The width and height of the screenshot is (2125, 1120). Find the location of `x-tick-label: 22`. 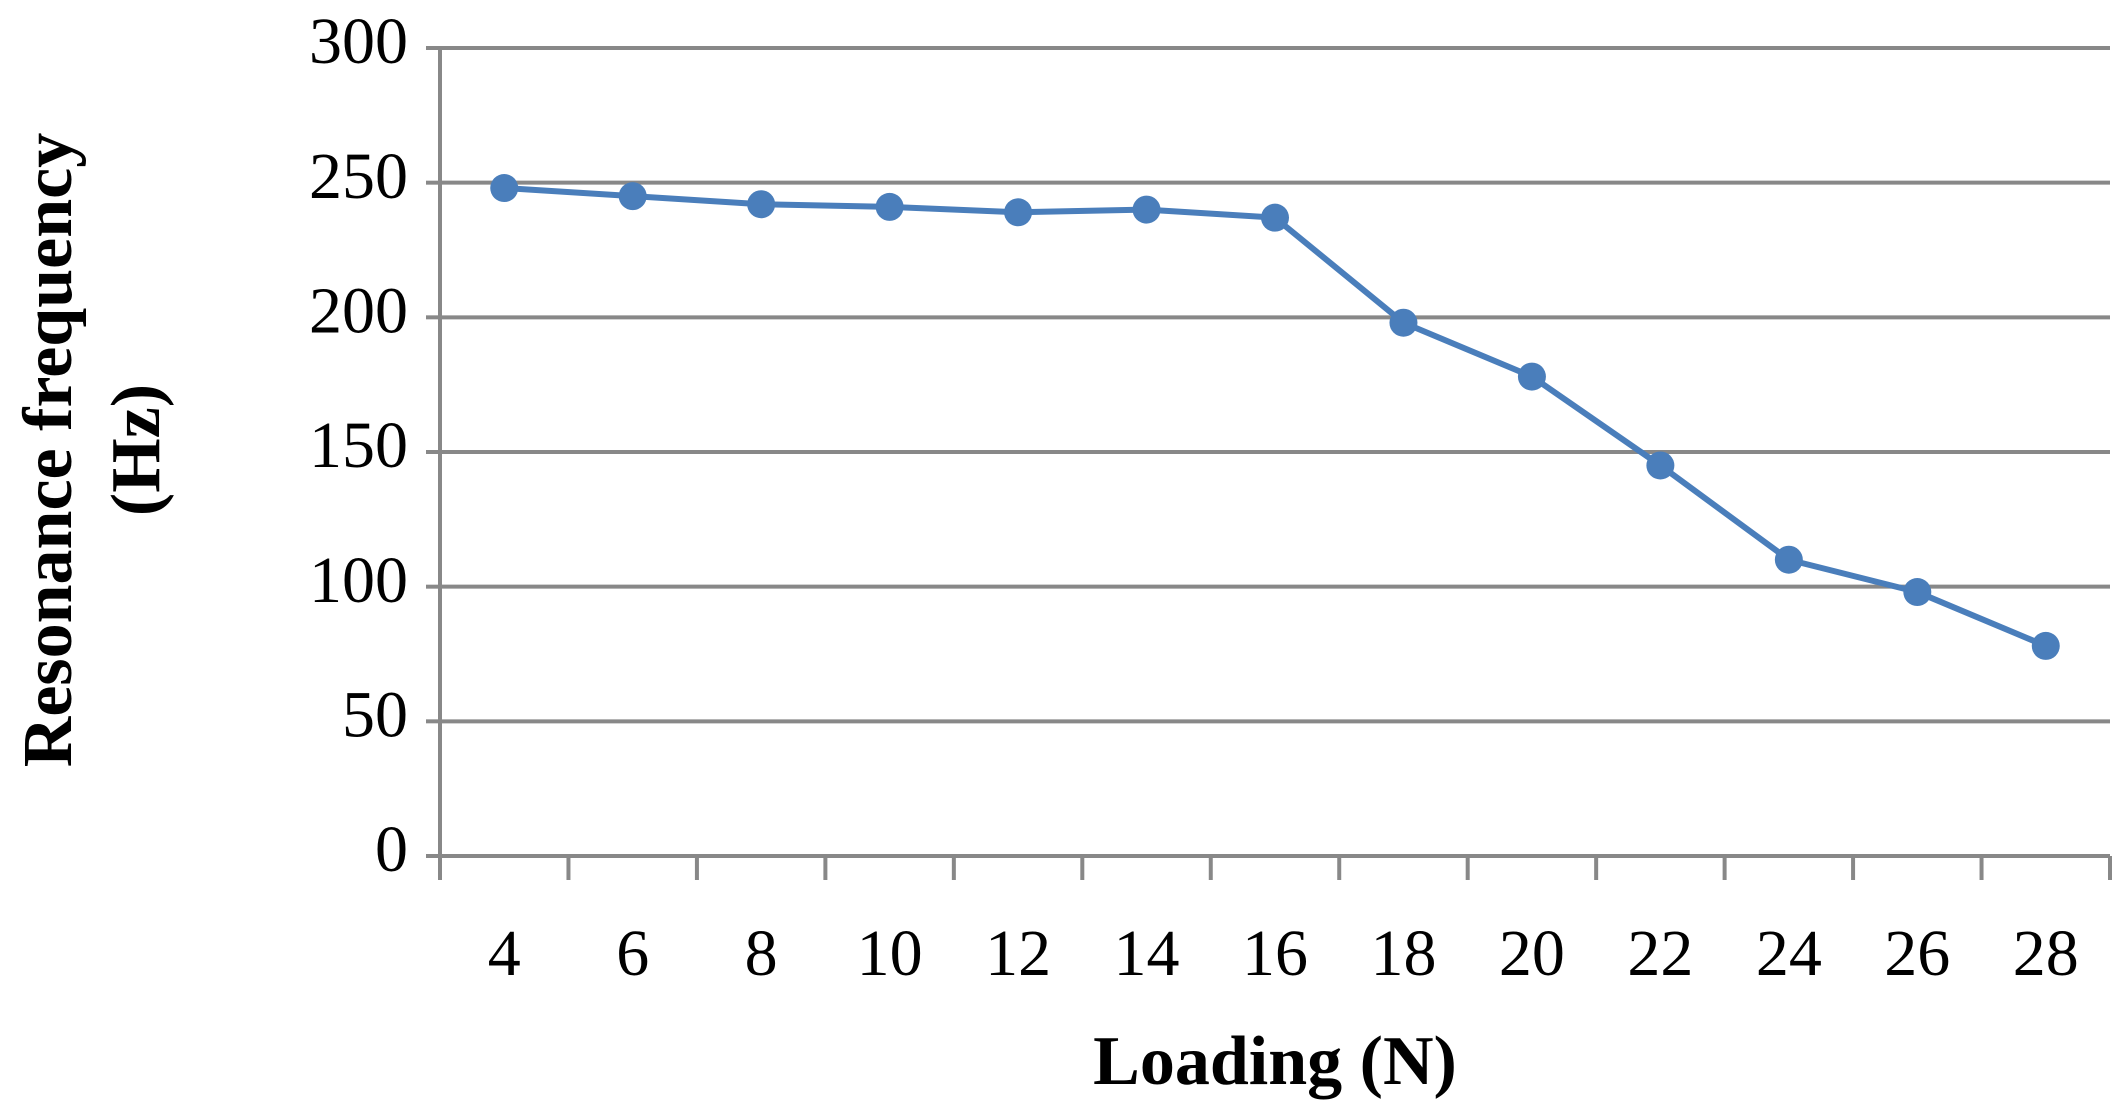

x-tick-label: 22 is located at coordinates (1660, 953).